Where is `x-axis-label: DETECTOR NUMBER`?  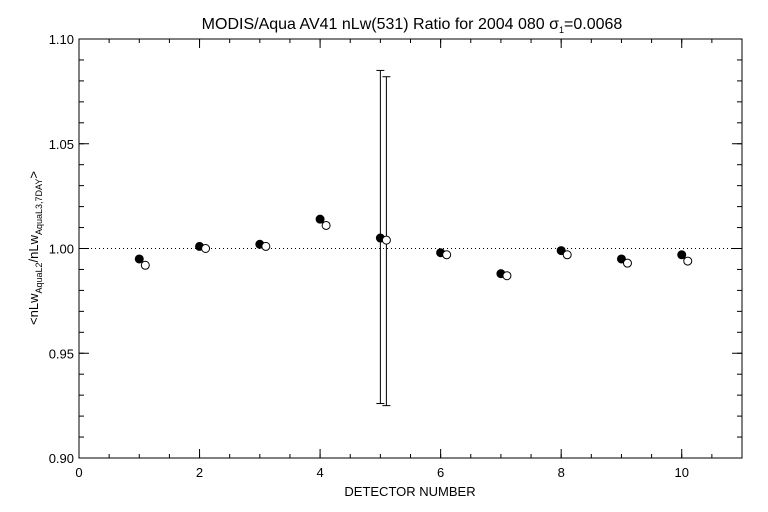
x-axis-label: DETECTOR NUMBER is located at coordinates (409, 491).